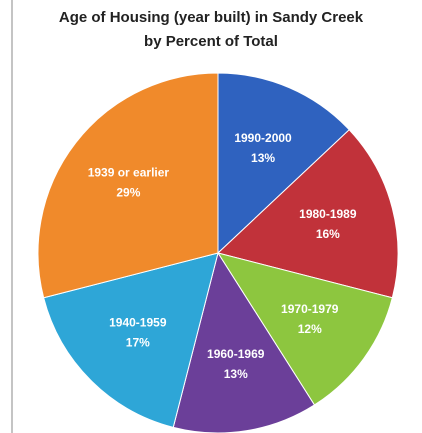 This screenshot has width=422, height=433. Describe the element at coordinates (211, 41) in the screenshot. I see `chart-title: by Percent of Total` at that location.